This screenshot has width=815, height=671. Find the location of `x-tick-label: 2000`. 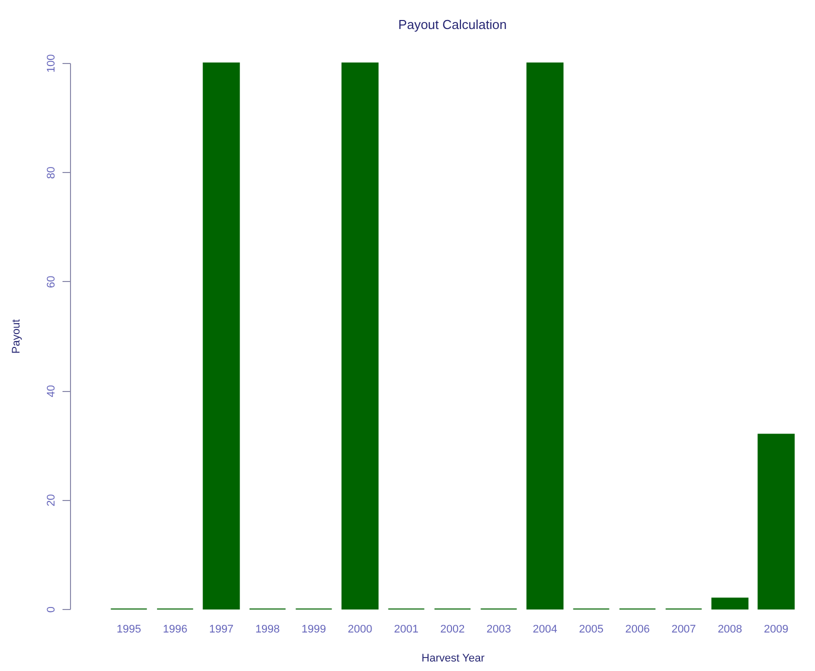

x-tick-label: 2000 is located at coordinates (360, 630).